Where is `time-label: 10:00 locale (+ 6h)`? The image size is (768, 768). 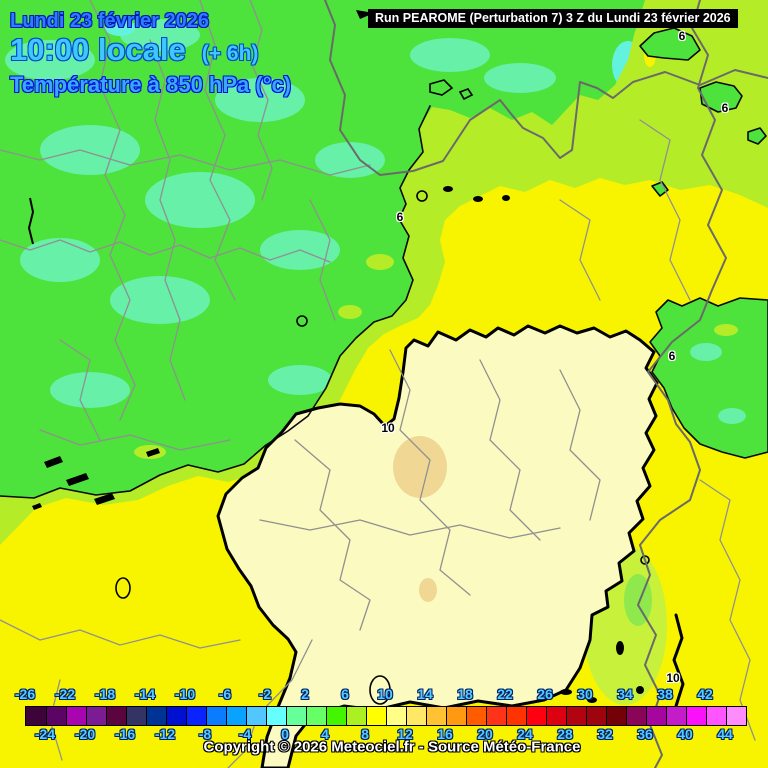 time-label: 10:00 locale (+ 6h) is located at coordinates (134, 50).